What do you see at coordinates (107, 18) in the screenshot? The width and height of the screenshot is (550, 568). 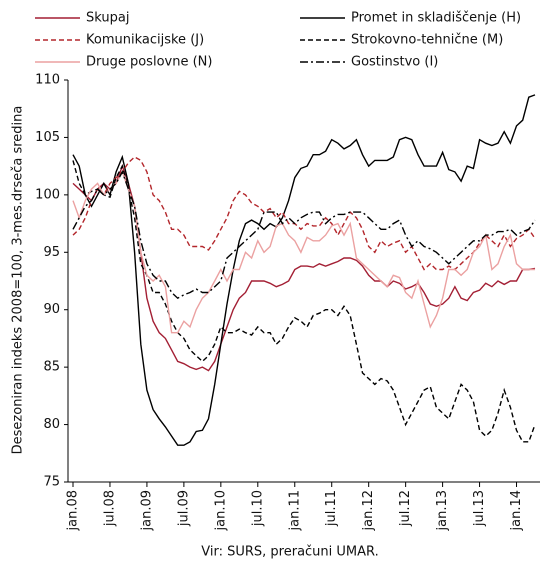 I see `legend-label: Skupaj` at bounding box center [107, 18].